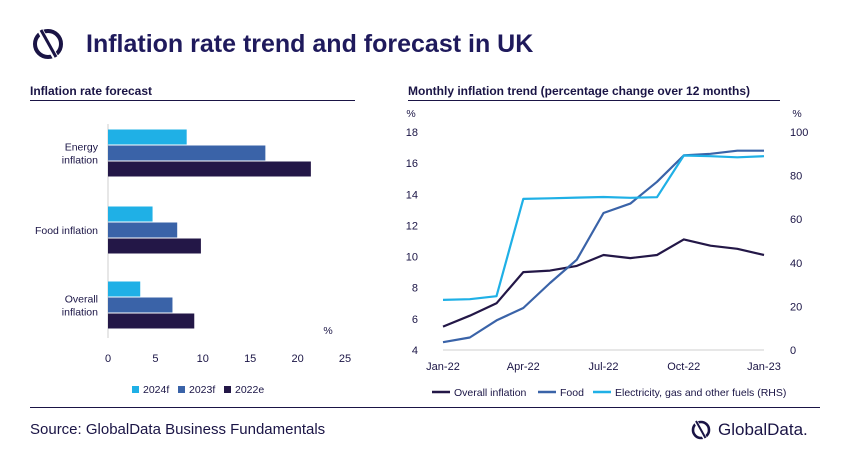 The width and height of the screenshot is (850, 455). What do you see at coordinates (415, 289) in the screenshot?
I see `line-left-tick-label: 8` at bounding box center [415, 289].